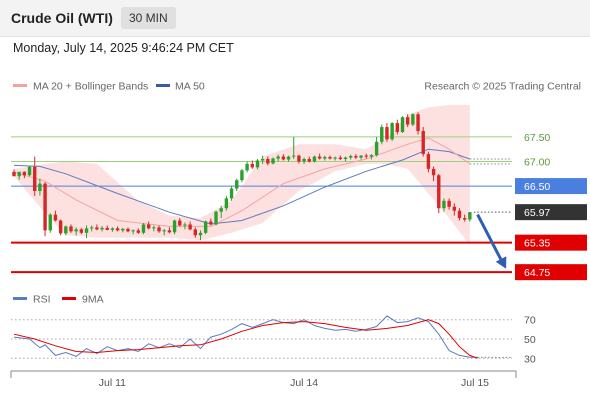 Image resolution: width=590 pixels, height=400 pixels. I want to click on forecast-arrow-head, so click(501, 262).